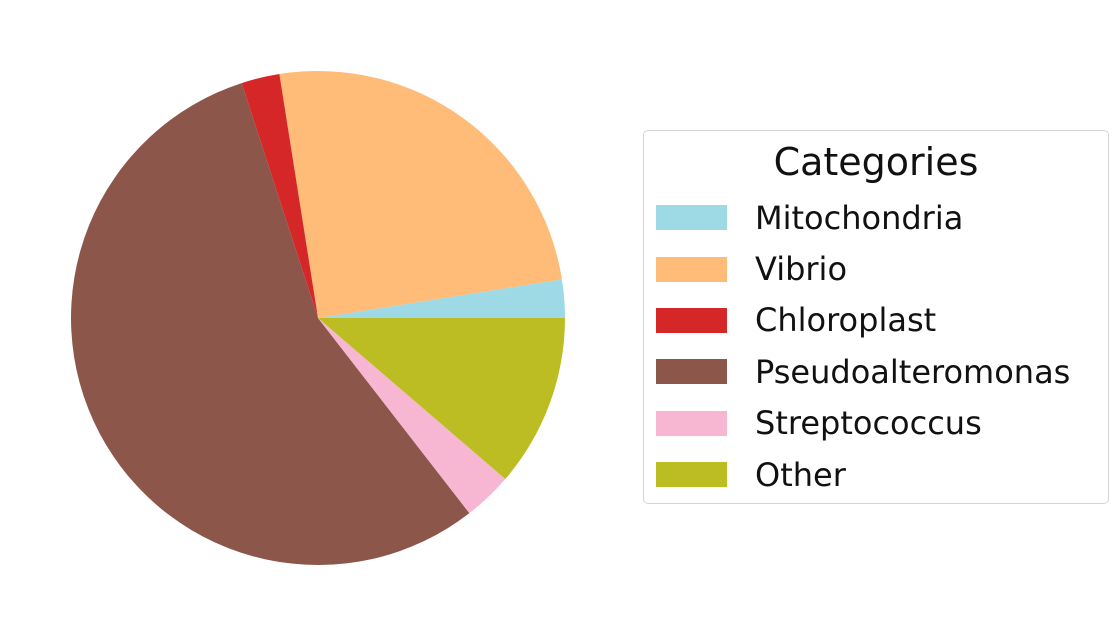 This screenshot has height=636, width=1120. I want to click on legend-title: Categories, so click(876, 162).